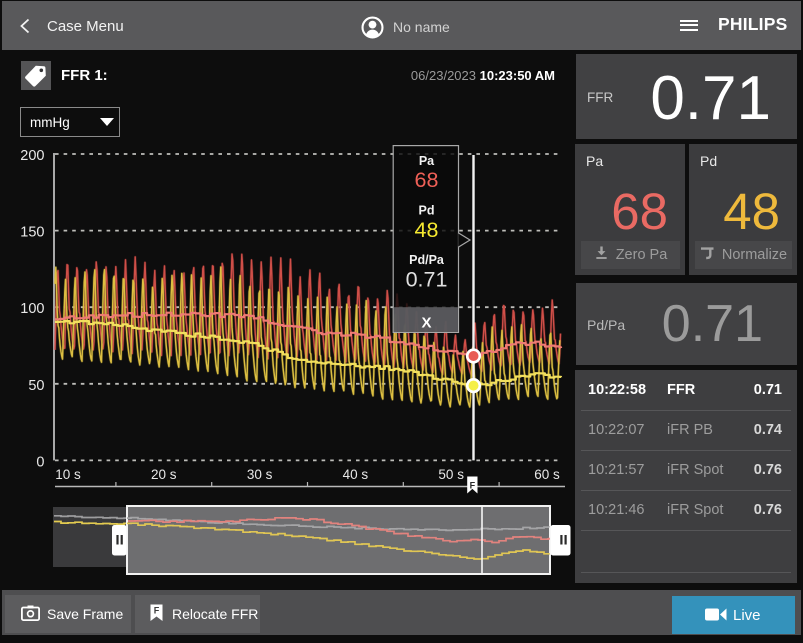  Describe the element at coordinates (451, 474) in the screenshot. I see `svg-text: 50 s` at that location.